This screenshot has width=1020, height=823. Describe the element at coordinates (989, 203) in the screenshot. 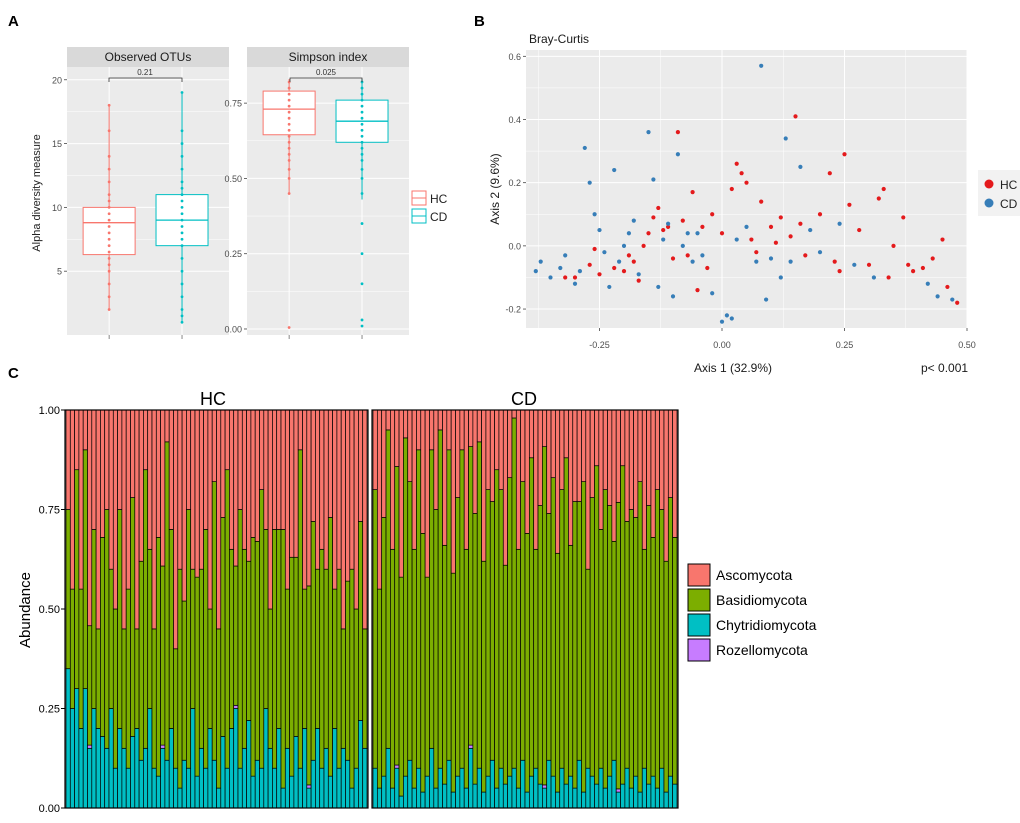

I see `legend-dot-cd` at that location.